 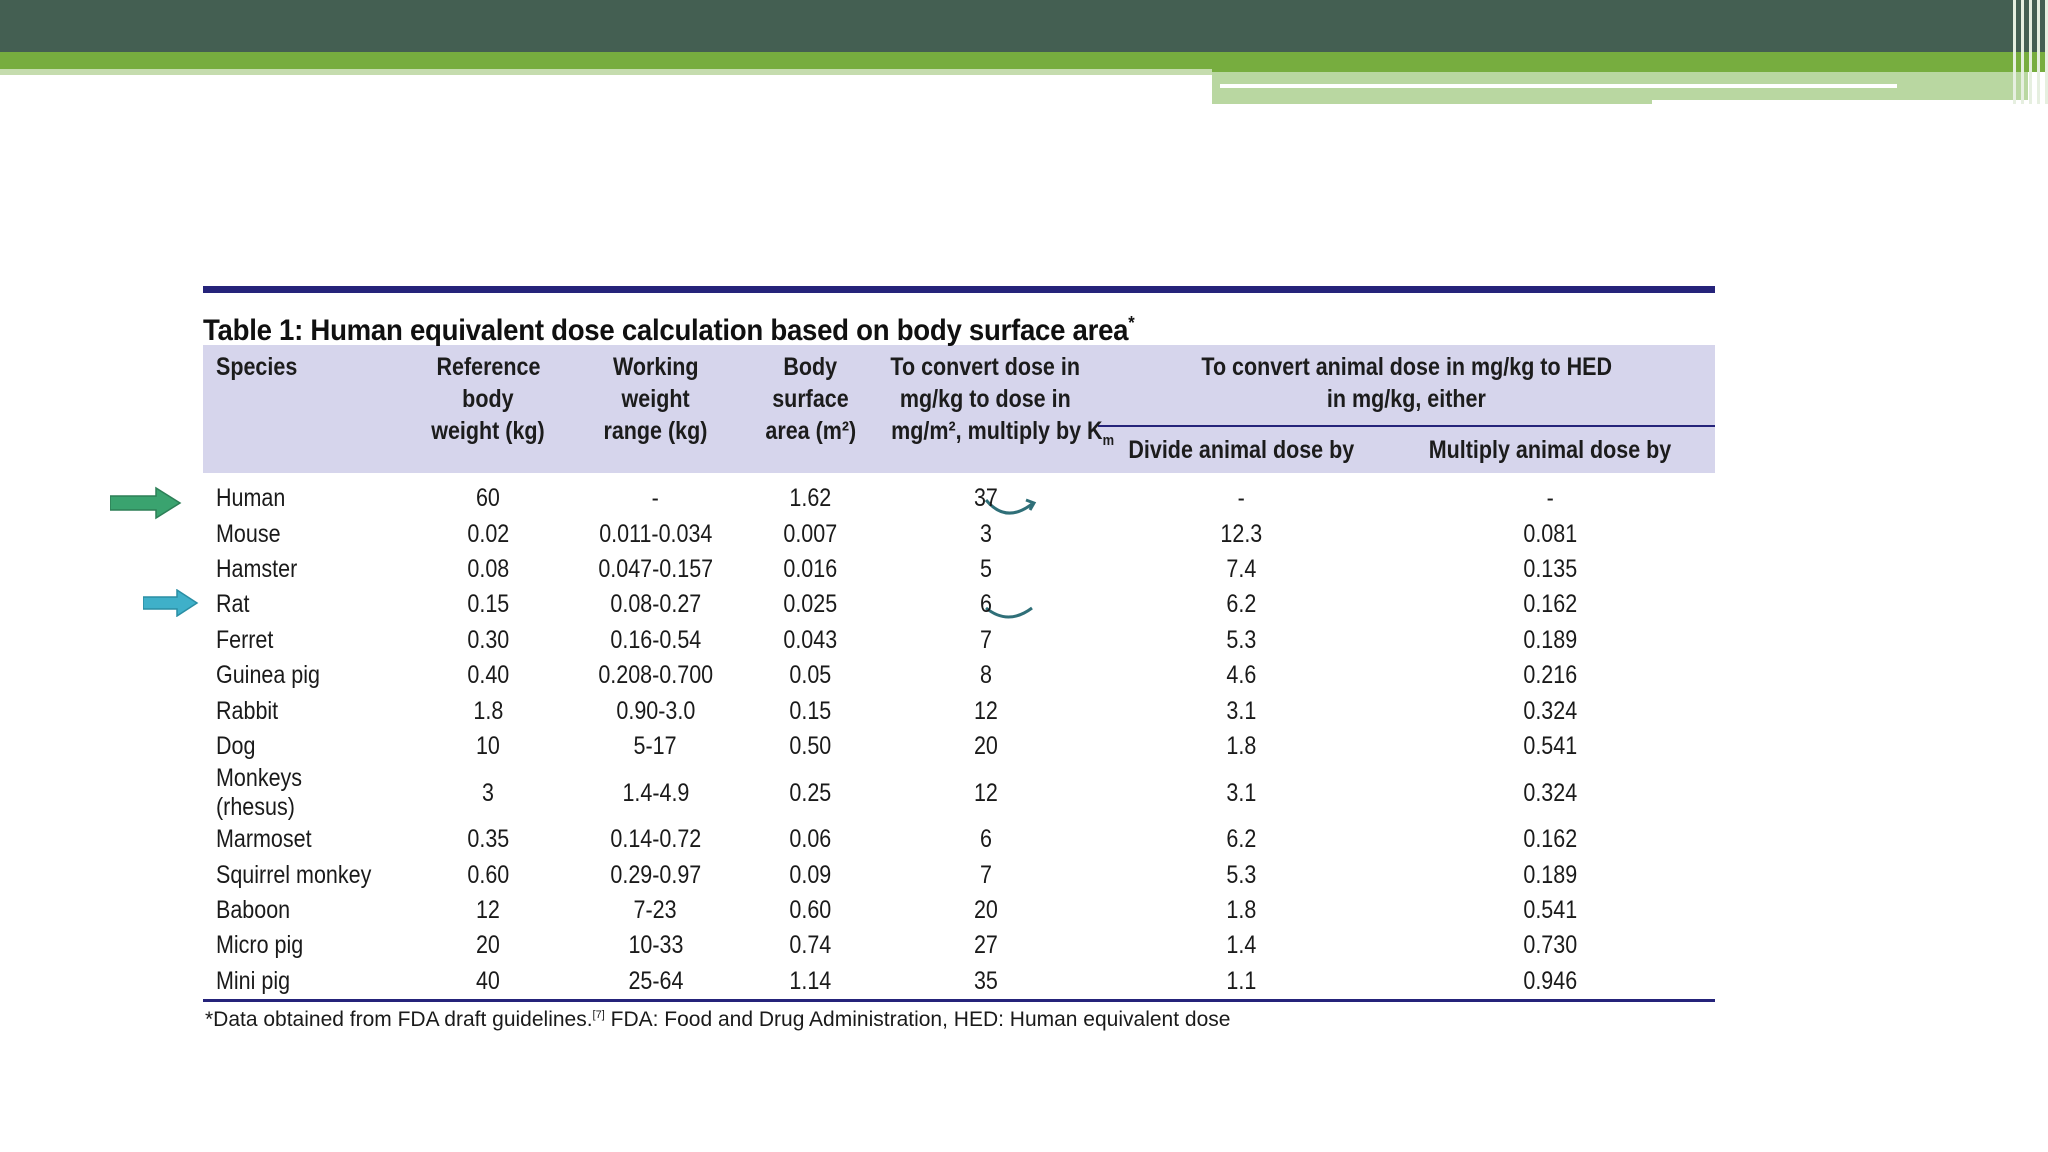 I want to click on cell-divide: 1.1, so click(x=1241, y=980).